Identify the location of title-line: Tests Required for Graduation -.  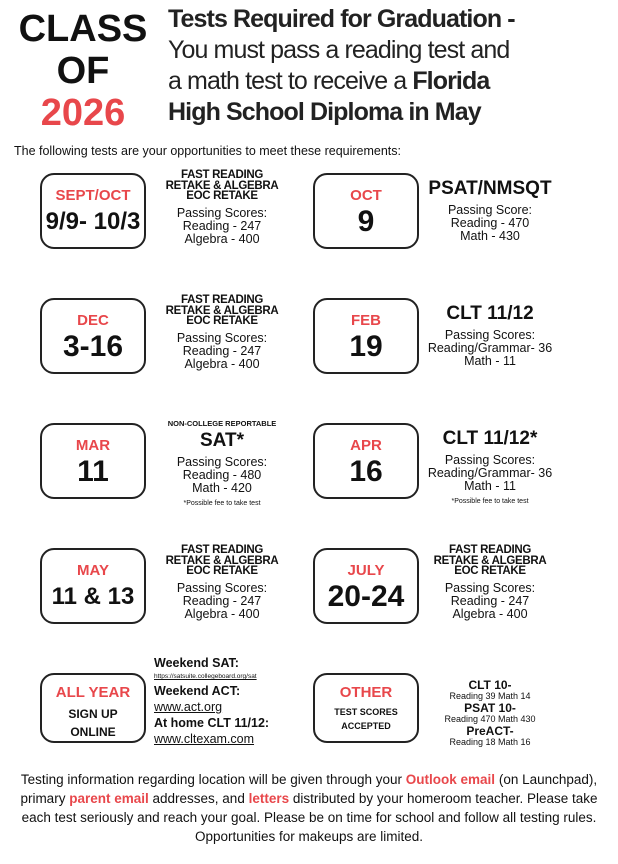
(342, 19).